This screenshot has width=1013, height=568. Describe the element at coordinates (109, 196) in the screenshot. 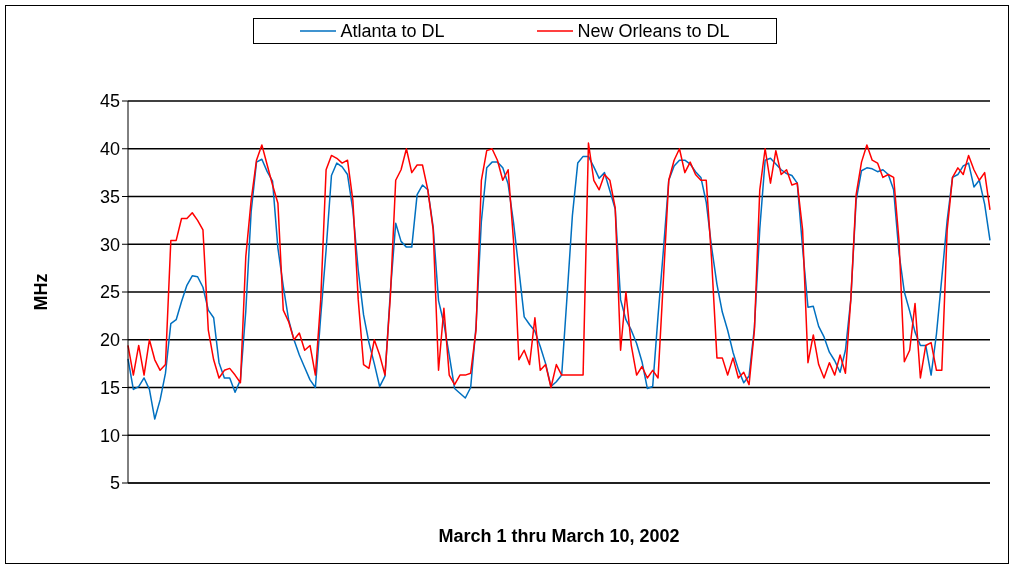

I see `y-tick-label: 35` at that location.